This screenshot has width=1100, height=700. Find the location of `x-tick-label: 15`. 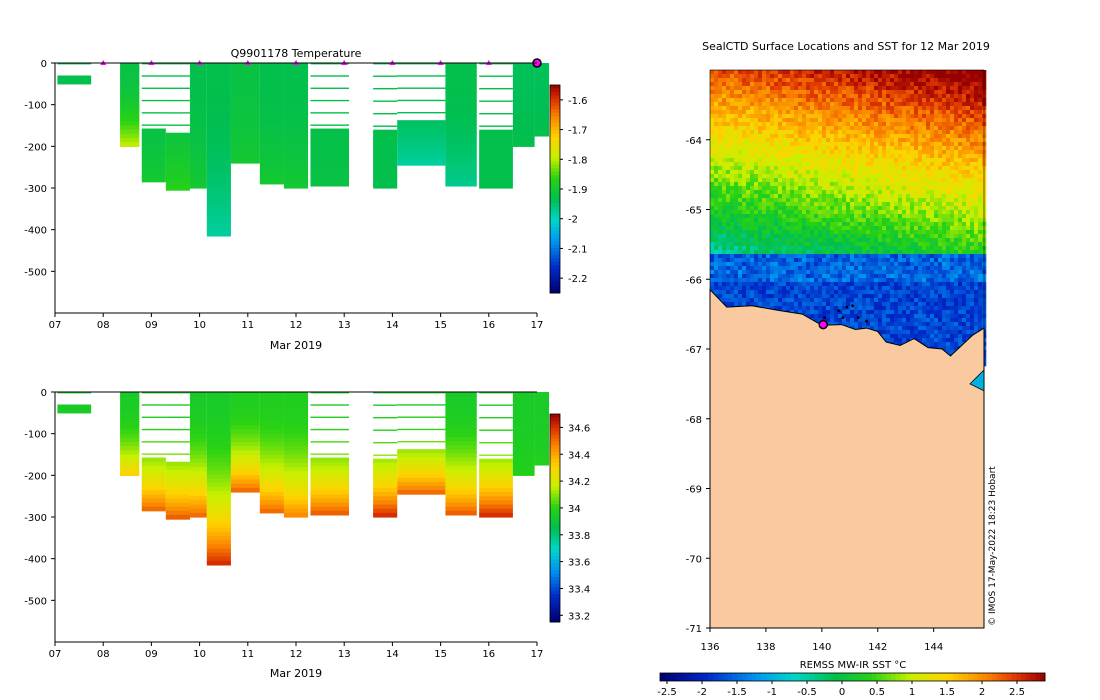

x-tick-label: 15 is located at coordinates (440, 654).